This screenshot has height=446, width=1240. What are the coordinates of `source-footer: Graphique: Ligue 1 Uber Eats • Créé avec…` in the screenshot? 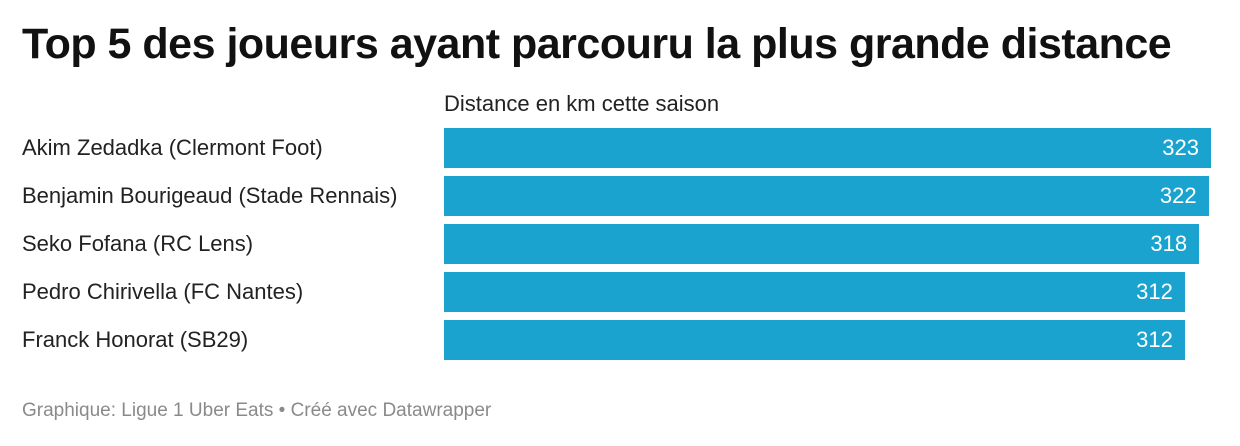 It's located at (257, 410).